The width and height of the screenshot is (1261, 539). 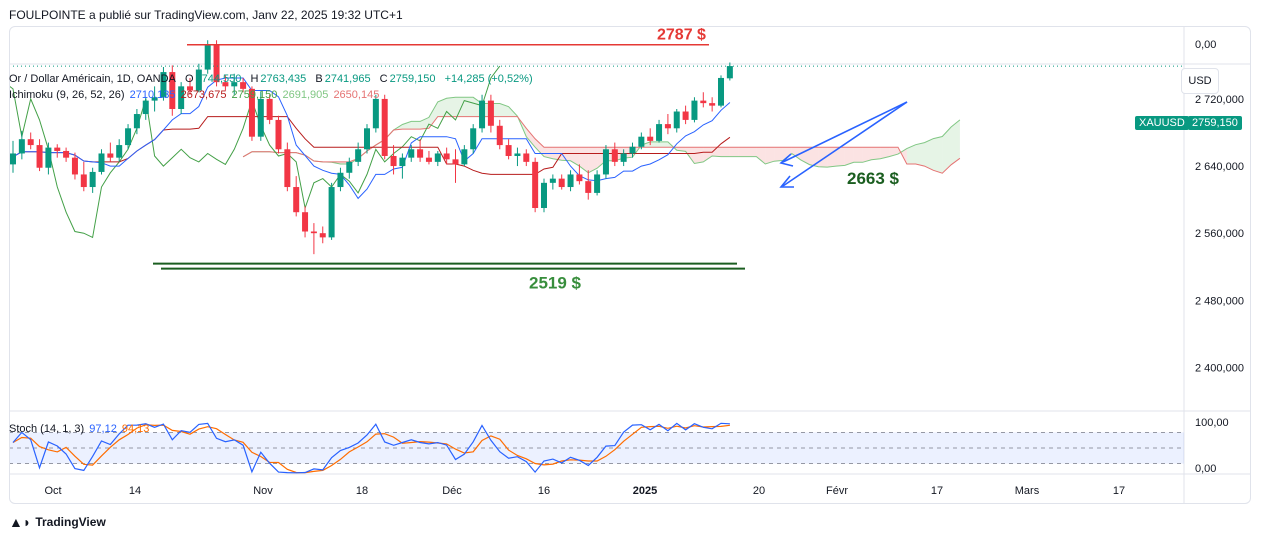 I want to click on x-tick-label: 18, so click(x=362, y=491).